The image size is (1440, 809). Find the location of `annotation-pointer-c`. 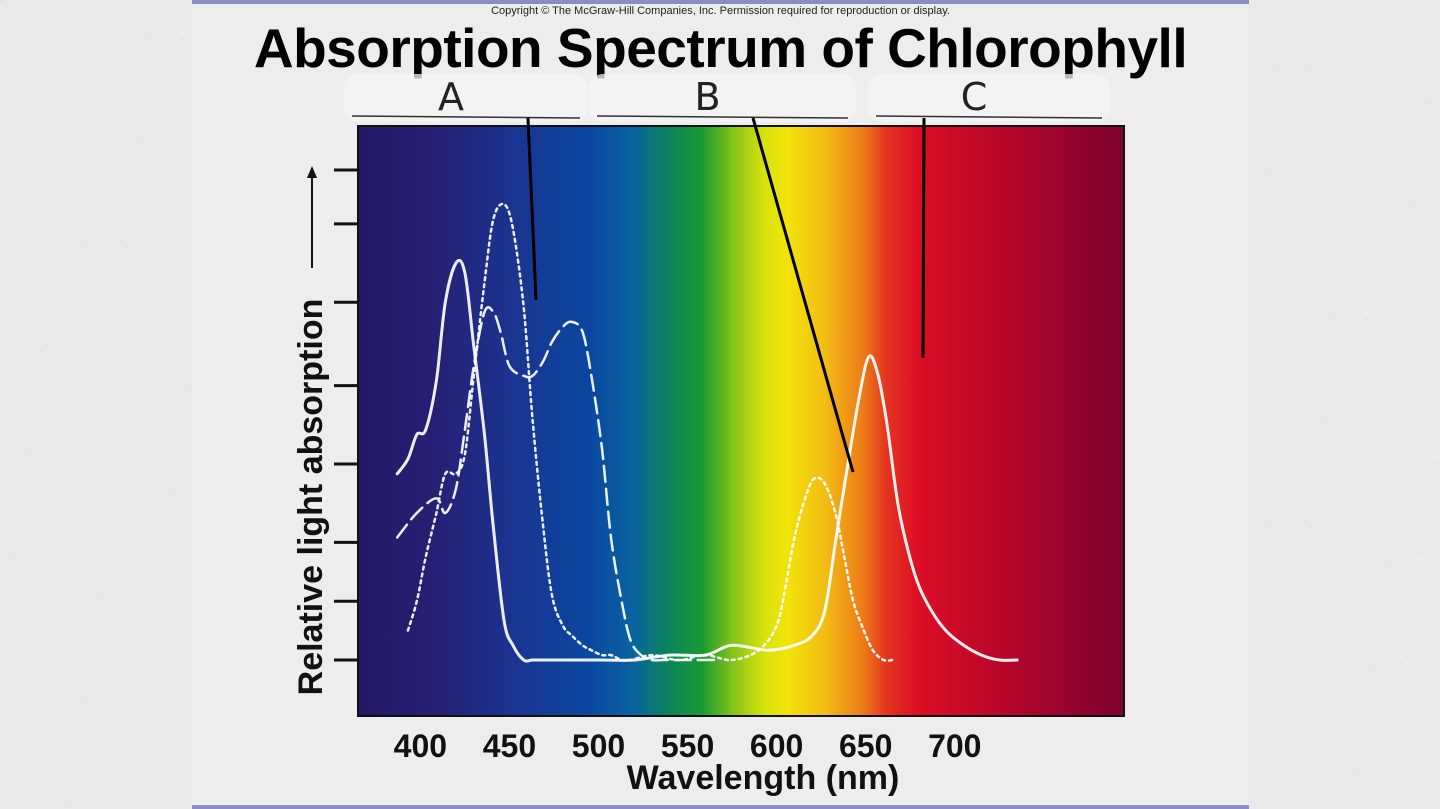

annotation-pointer-c is located at coordinates (923, 238).